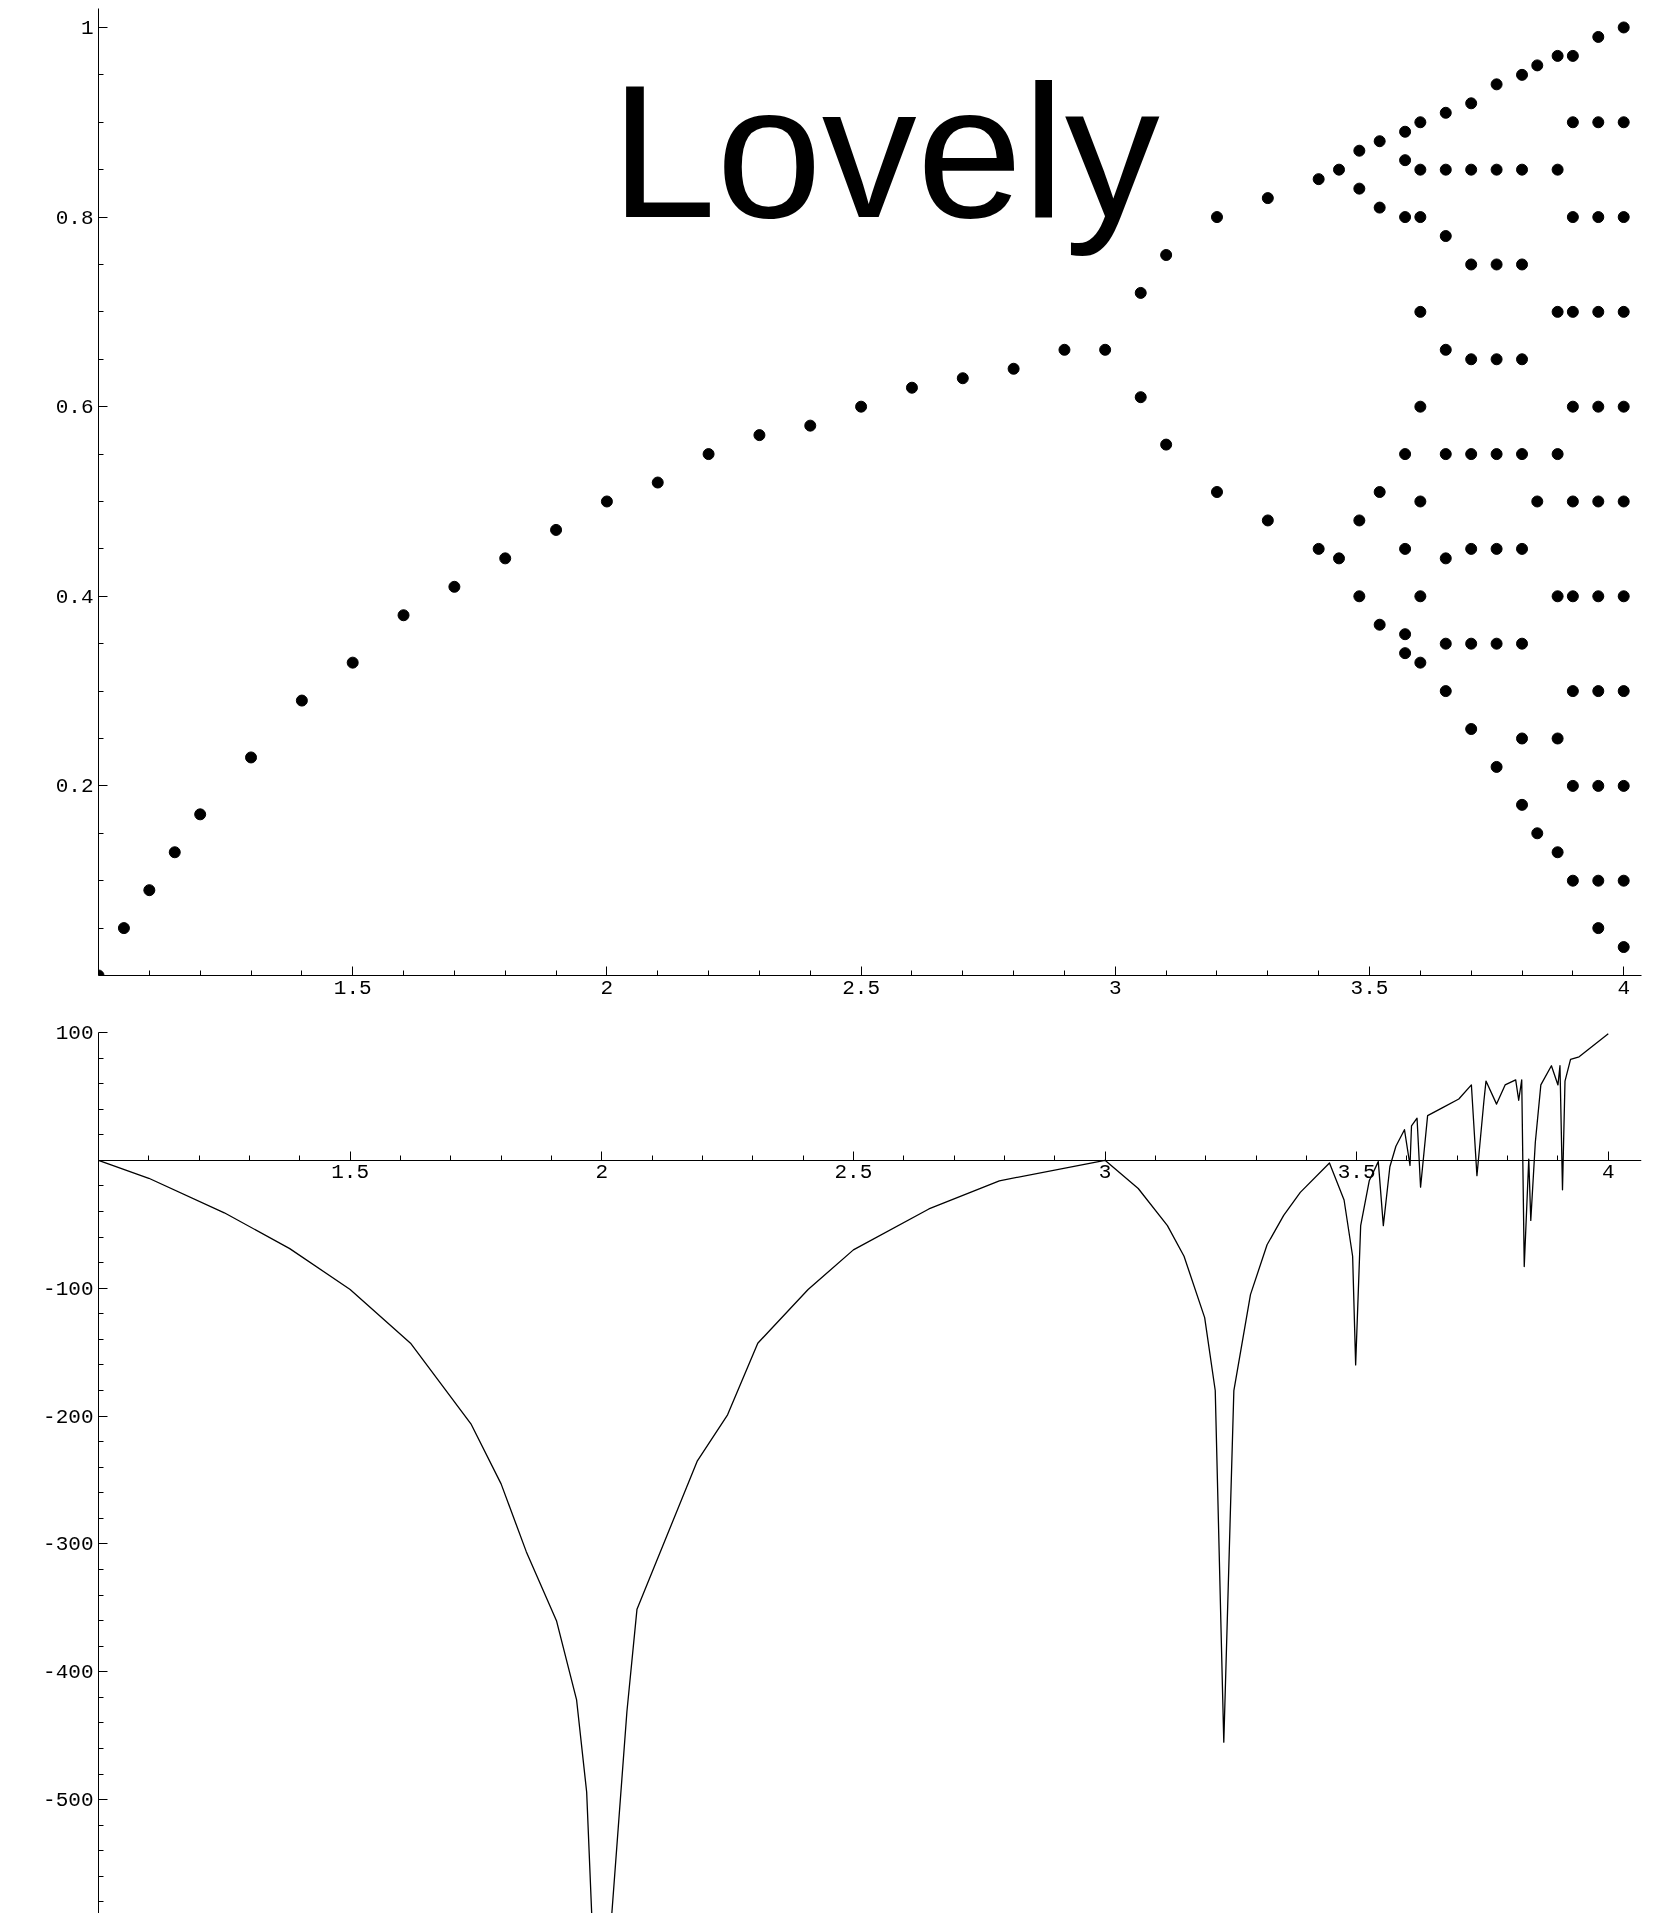  What do you see at coordinates (1369, 988) in the screenshot?
I see `x-tick-label: 3.5` at bounding box center [1369, 988].